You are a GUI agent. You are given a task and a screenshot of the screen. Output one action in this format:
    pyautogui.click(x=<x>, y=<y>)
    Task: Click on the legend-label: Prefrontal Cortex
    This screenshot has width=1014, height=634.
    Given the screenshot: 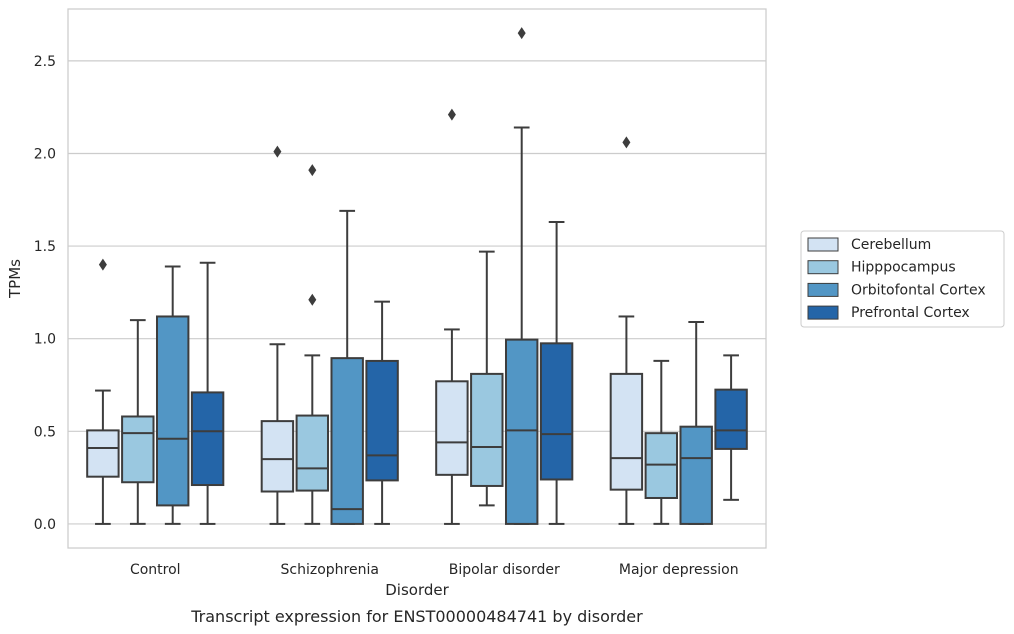 What is the action you would take?
    pyautogui.click(x=910, y=313)
    